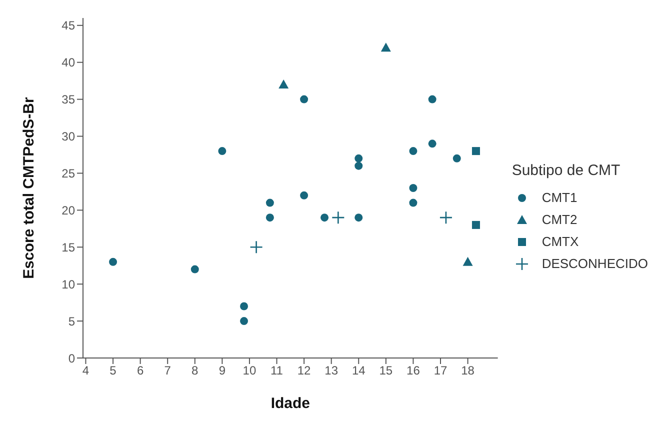 The height and width of the screenshot is (430, 660). What do you see at coordinates (594, 264) in the screenshot?
I see `legend-label: DESCONHECIDO` at bounding box center [594, 264].